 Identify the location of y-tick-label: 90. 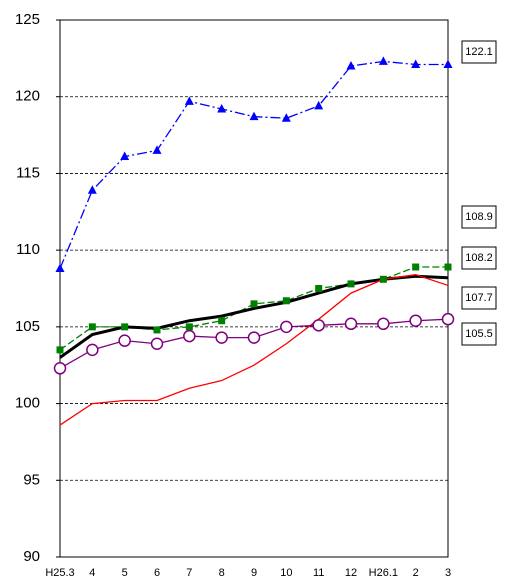
(31, 556).